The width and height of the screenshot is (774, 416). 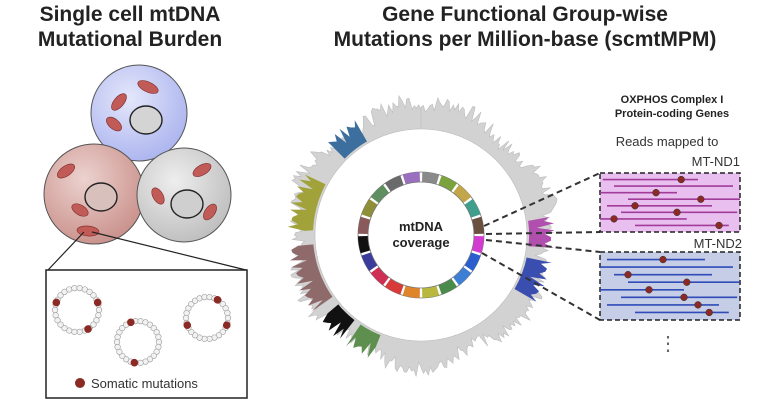 I want to click on center-label-line1: mtDNA, so click(x=421, y=226).